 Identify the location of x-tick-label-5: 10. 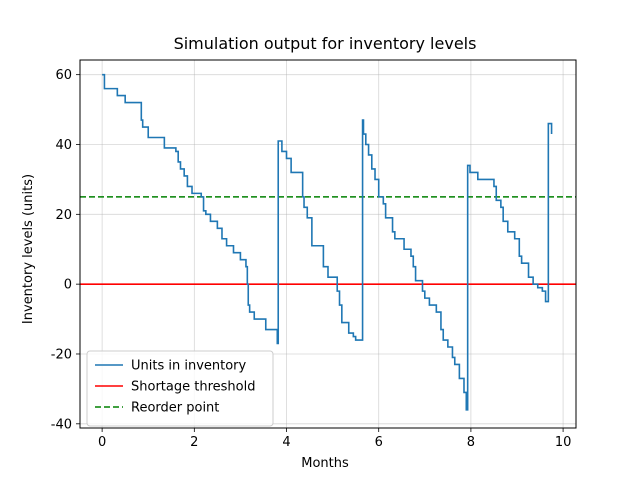
(563, 442).